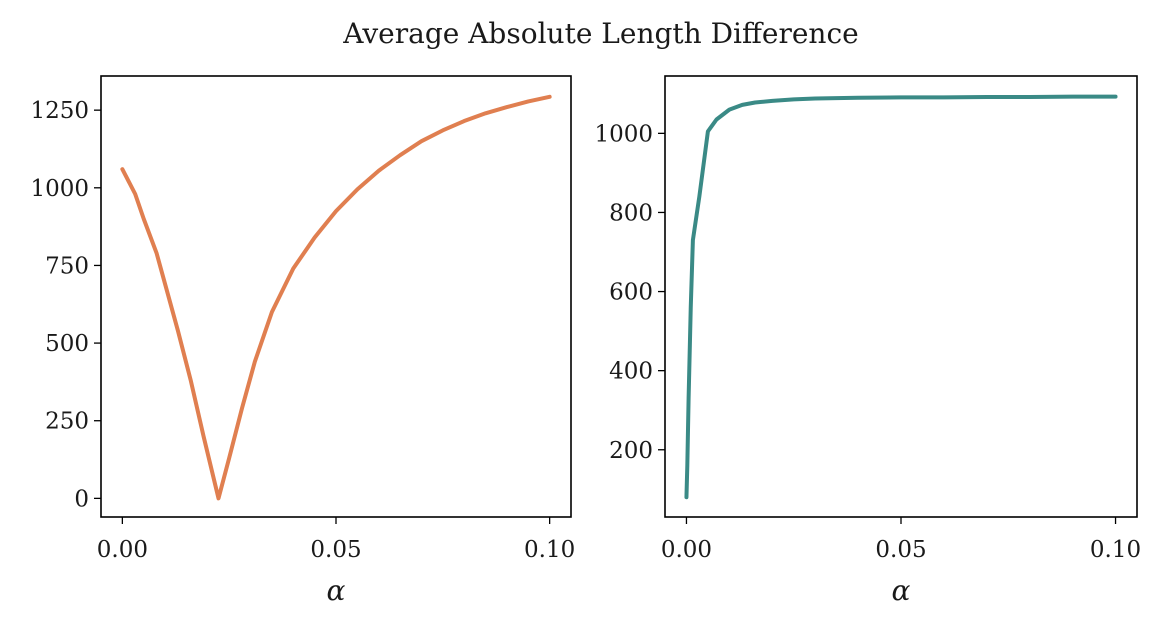 The height and width of the screenshot is (627, 1162). What do you see at coordinates (631, 293) in the screenshot?
I see `right-y-tick-label: 600` at bounding box center [631, 293].